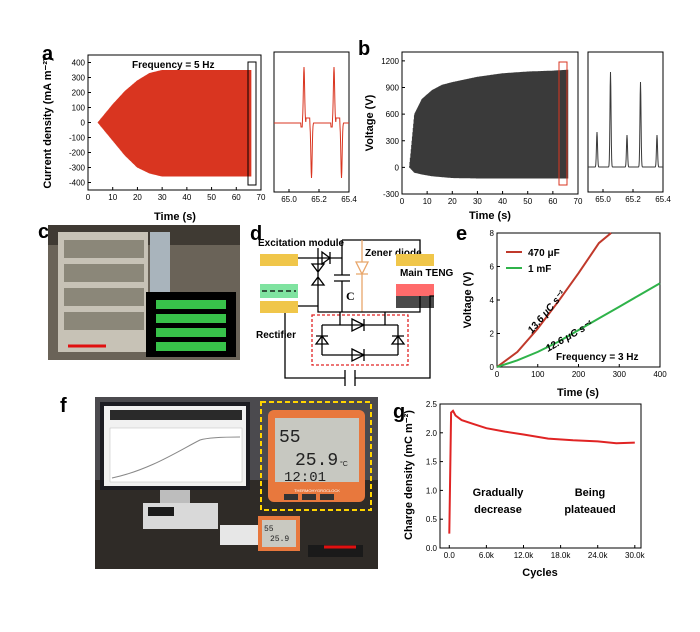  Describe the element at coordinates (393, 141) in the screenshot. I see `b-y-tick-label: 300` at that location.